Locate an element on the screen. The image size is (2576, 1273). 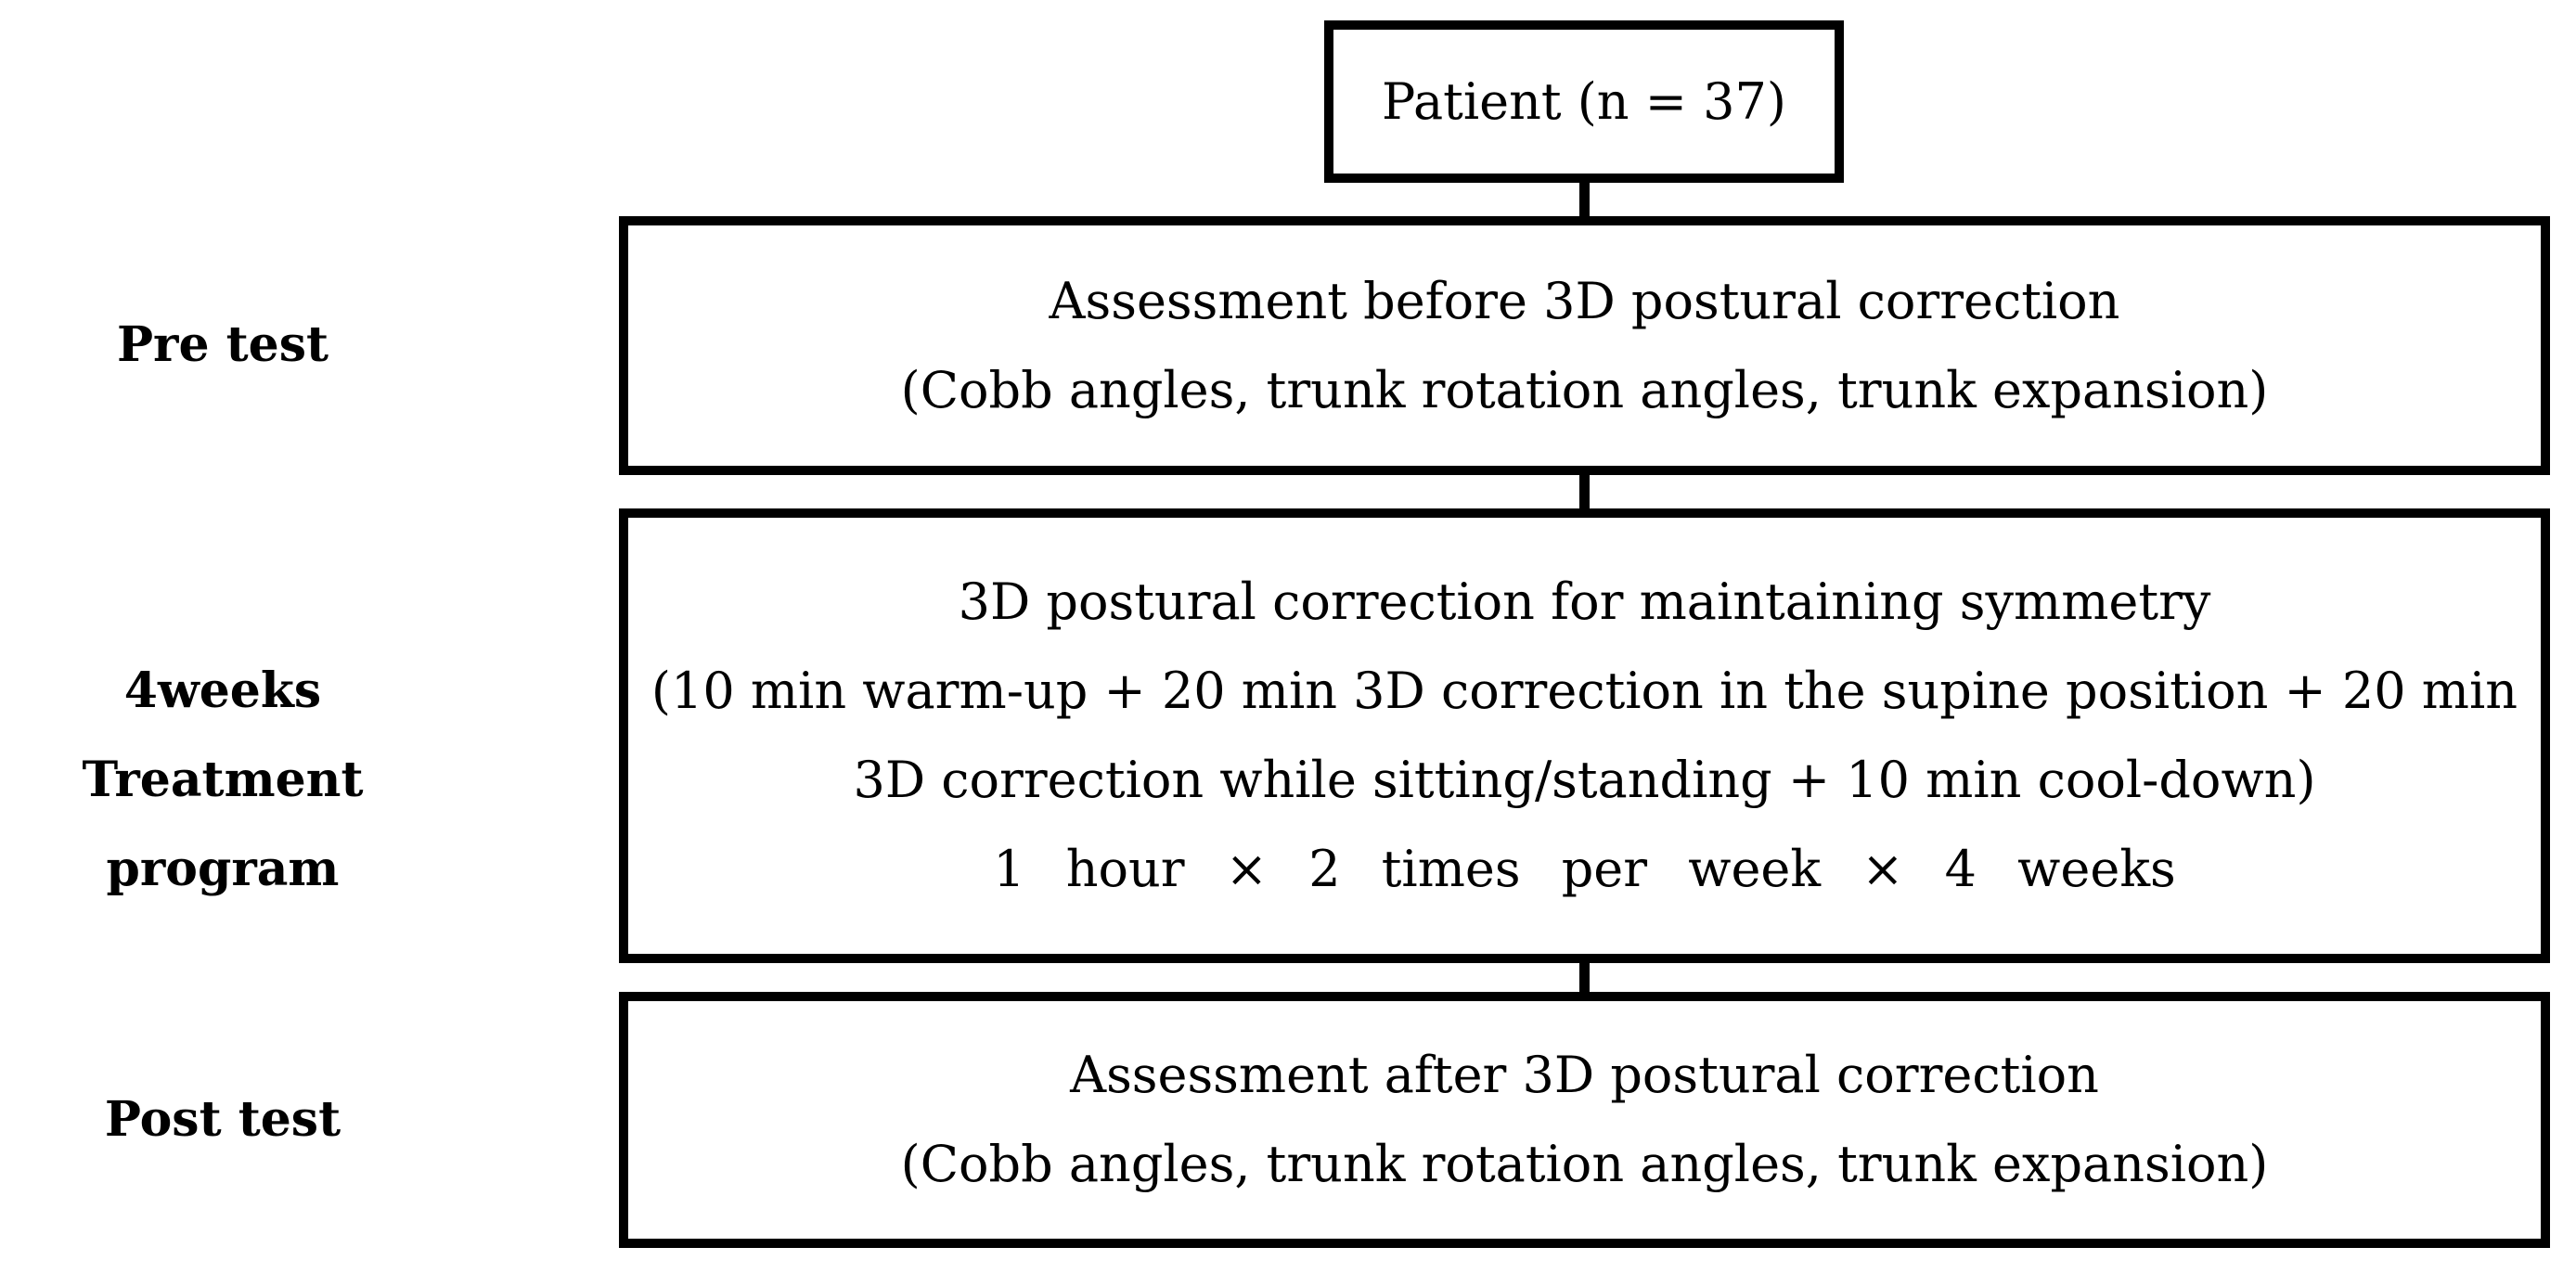
side-label-treatment-line-2: Treatment program is located at coordinates (223, 825).